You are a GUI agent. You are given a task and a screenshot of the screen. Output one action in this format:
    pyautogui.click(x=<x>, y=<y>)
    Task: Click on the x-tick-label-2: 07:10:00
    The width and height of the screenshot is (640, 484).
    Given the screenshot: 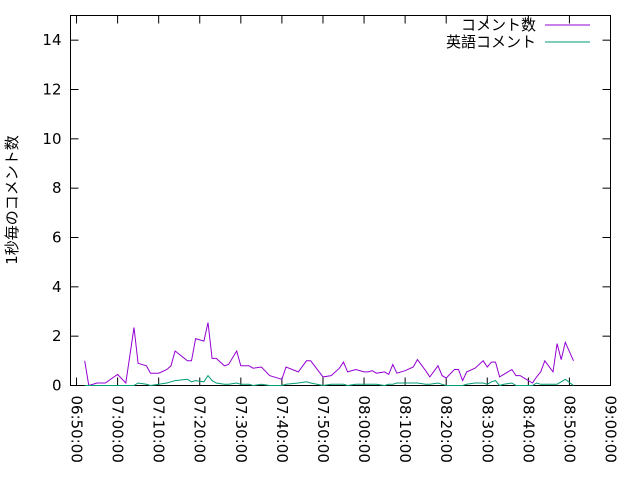 What is the action you would take?
    pyautogui.click(x=159, y=429)
    